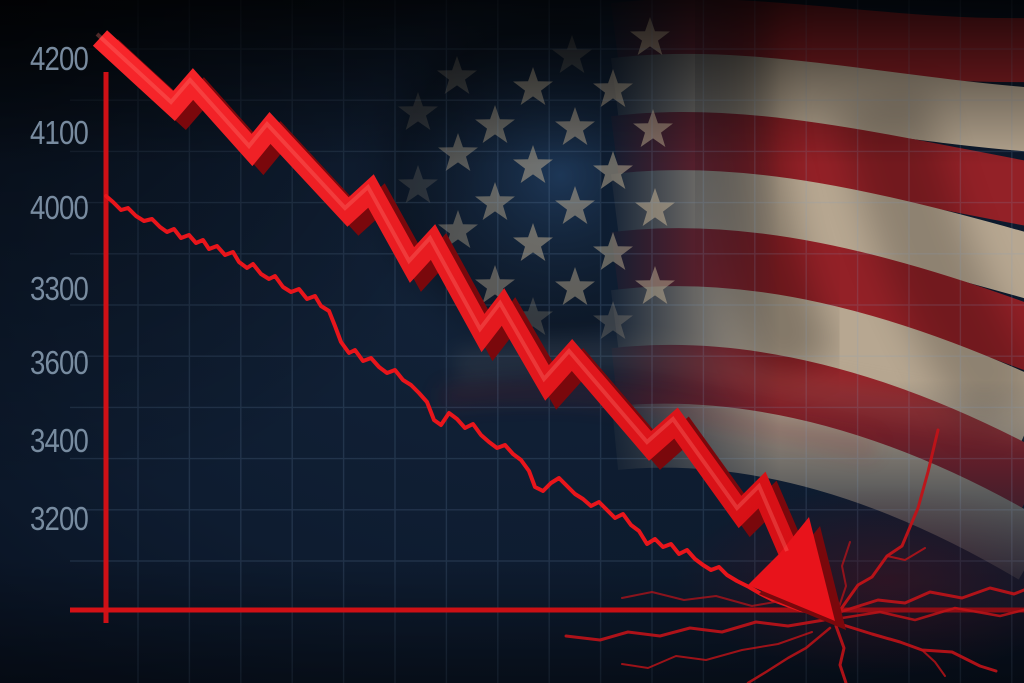 This screenshot has width=1024, height=683. Describe the element at coordinates (59, 132) in the screenshot. I see `y-axis-label: 4100` at that location.